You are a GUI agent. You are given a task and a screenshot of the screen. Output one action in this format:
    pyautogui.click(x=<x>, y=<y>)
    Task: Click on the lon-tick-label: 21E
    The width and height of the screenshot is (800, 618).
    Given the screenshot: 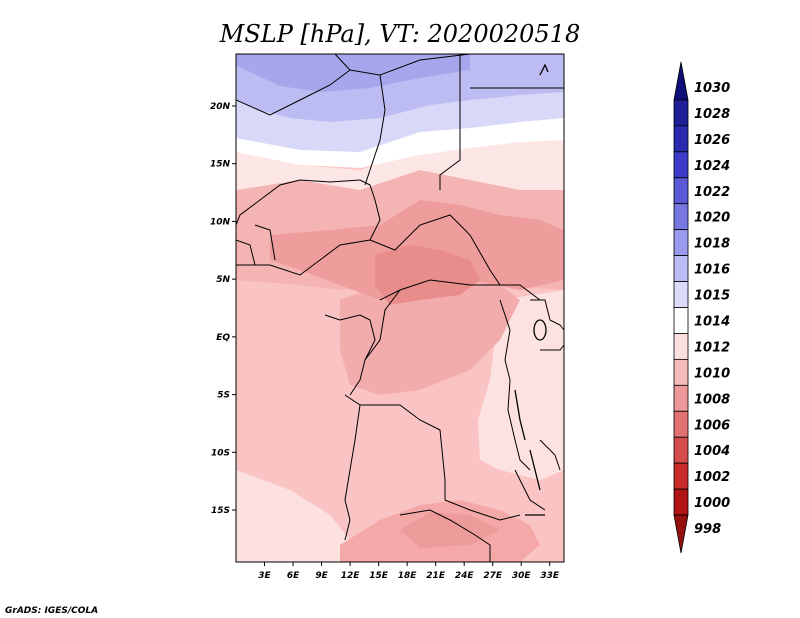 What is the action you would take?
    pyautogui.click(x=436, y=576)
    